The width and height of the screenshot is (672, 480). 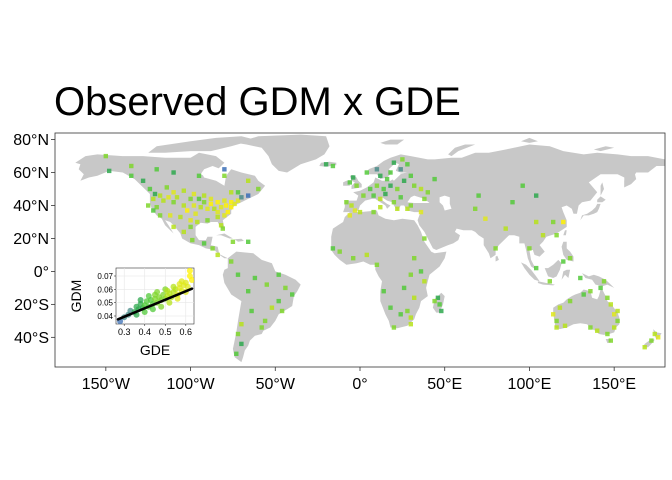 What do you see at coordinates (598, 280) in the screenshot?
I see `land-new-guinea` at bounding box center [598, 280].